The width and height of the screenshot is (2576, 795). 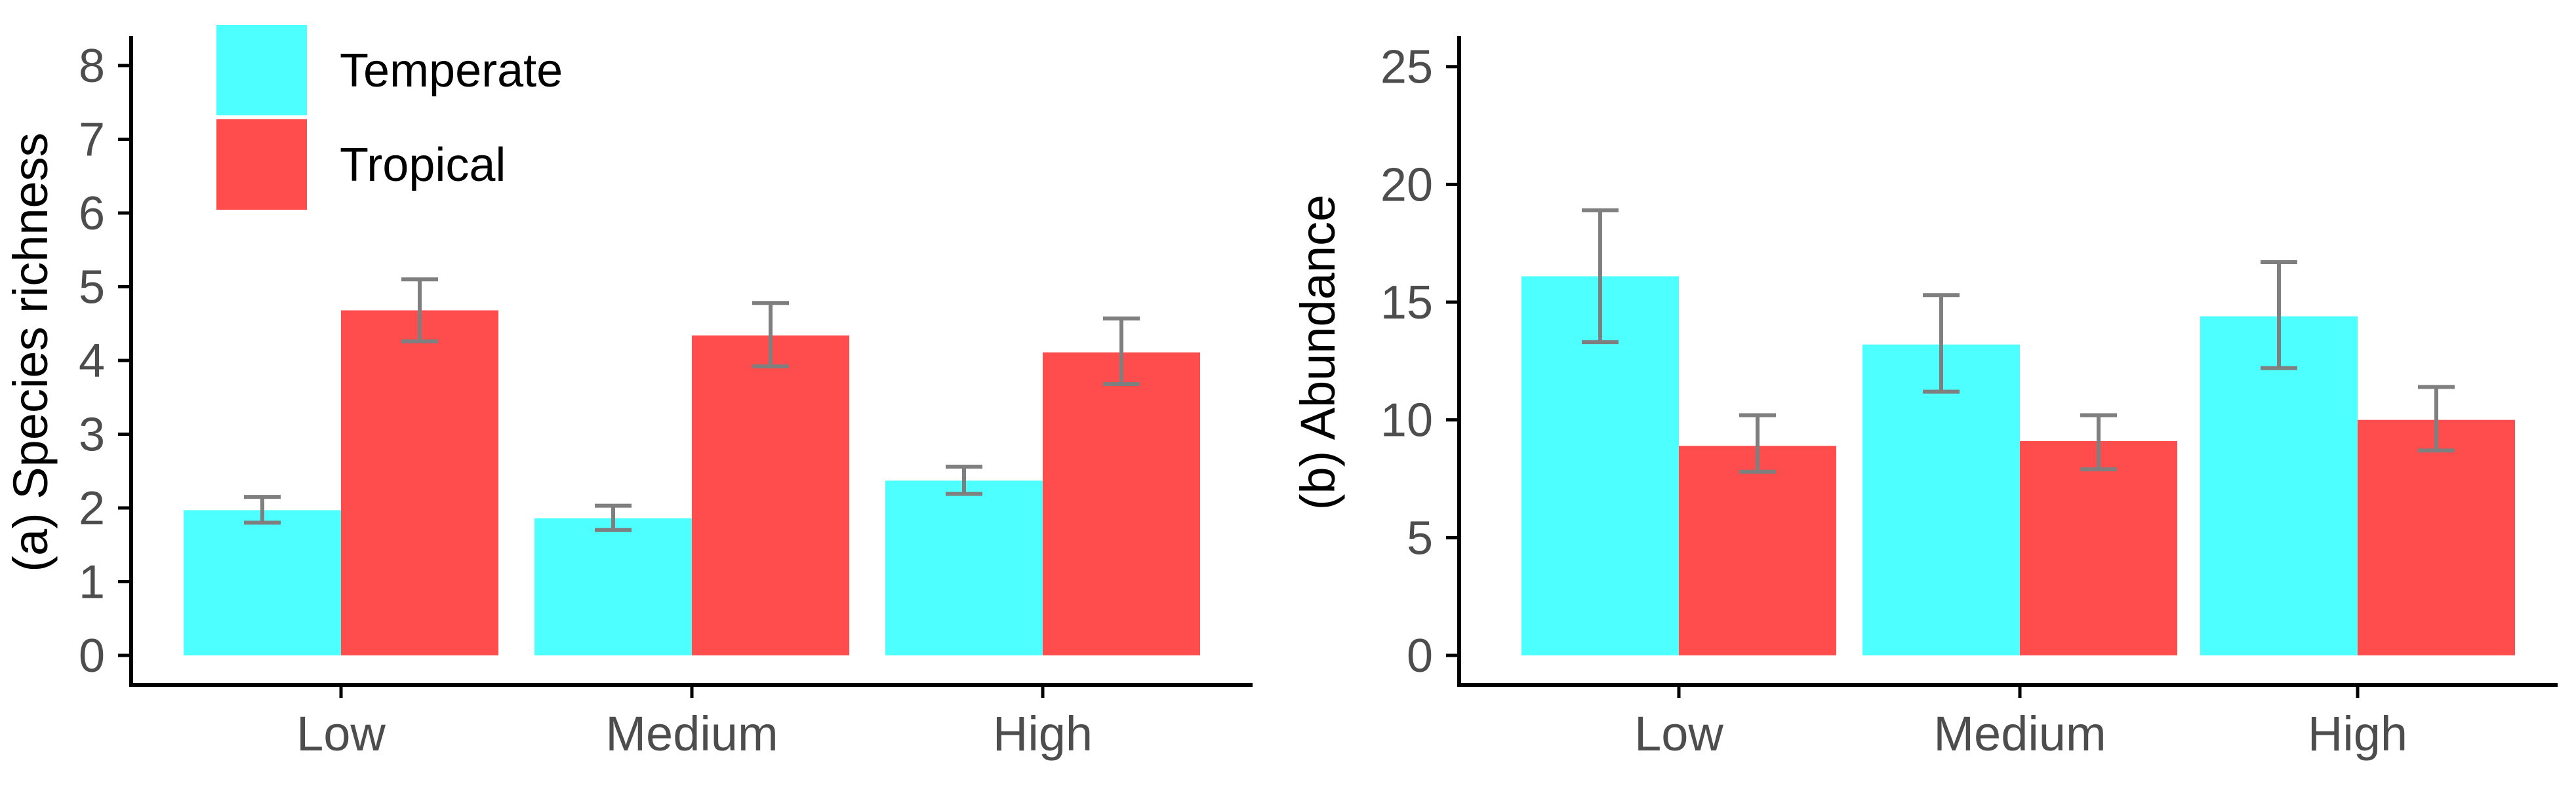 I want to click on y-tick-label: 4, so click(x=92, y=361).